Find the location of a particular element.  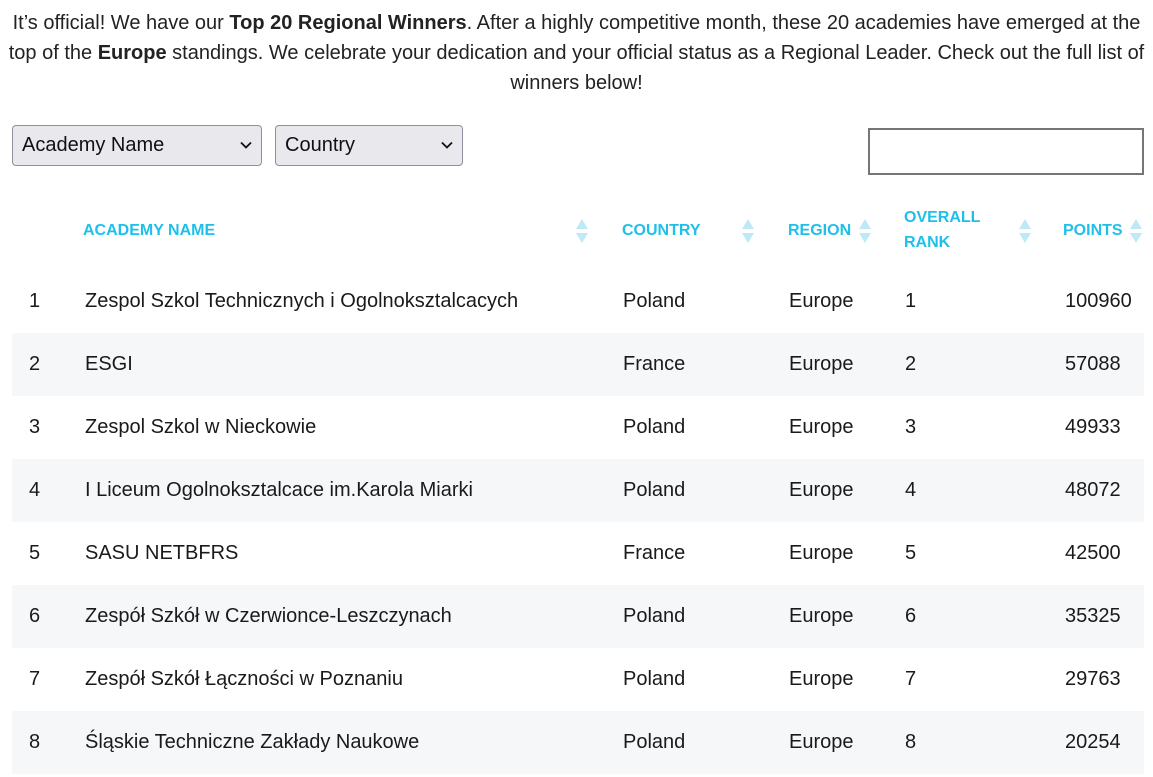

academy-select-value: Academy Name is located at coordinates (93, 145).